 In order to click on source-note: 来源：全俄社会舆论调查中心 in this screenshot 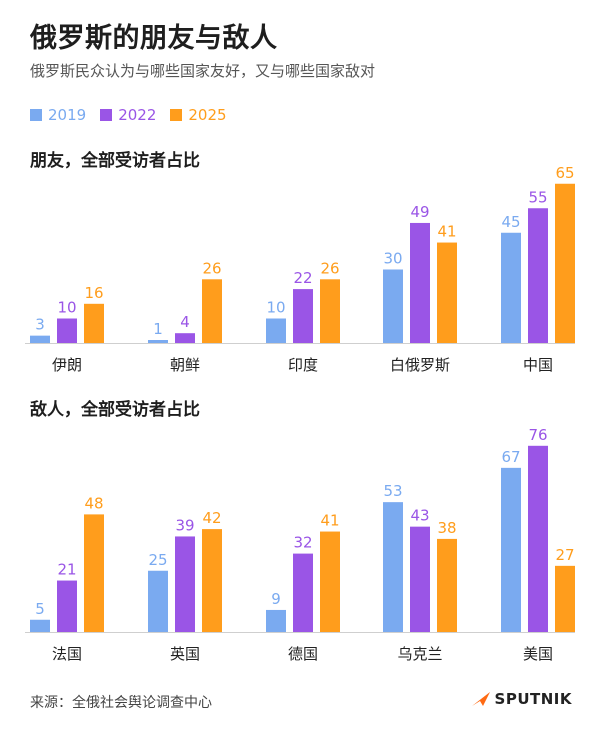, I will do `click(121, 703)`.